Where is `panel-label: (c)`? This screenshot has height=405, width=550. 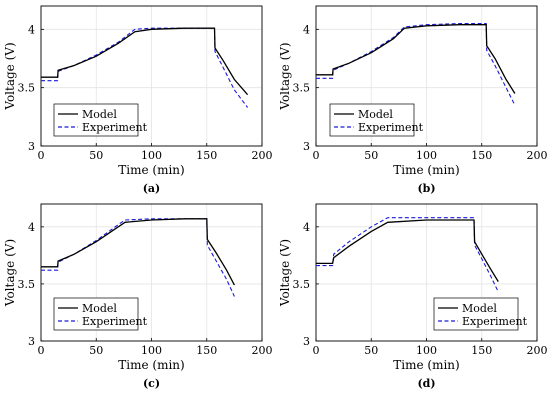 panel-label: (c) is located at coordinates (151, 383).